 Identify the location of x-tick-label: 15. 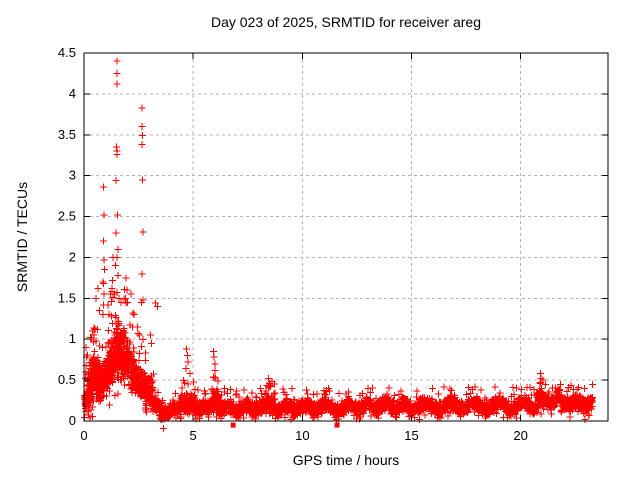
(411, 435).